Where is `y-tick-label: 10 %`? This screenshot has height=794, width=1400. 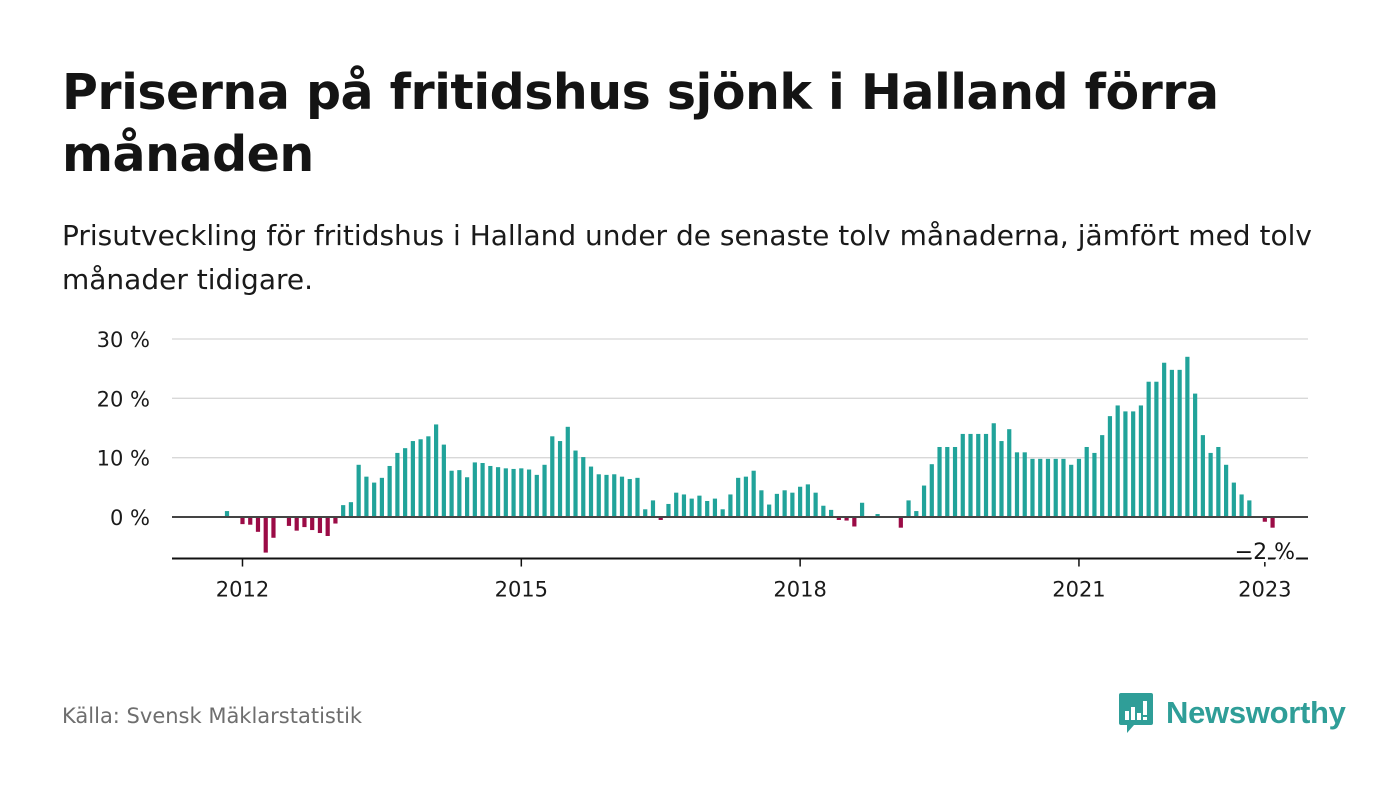 y-tick-label: 10 % is located at coordinates (123, 459).